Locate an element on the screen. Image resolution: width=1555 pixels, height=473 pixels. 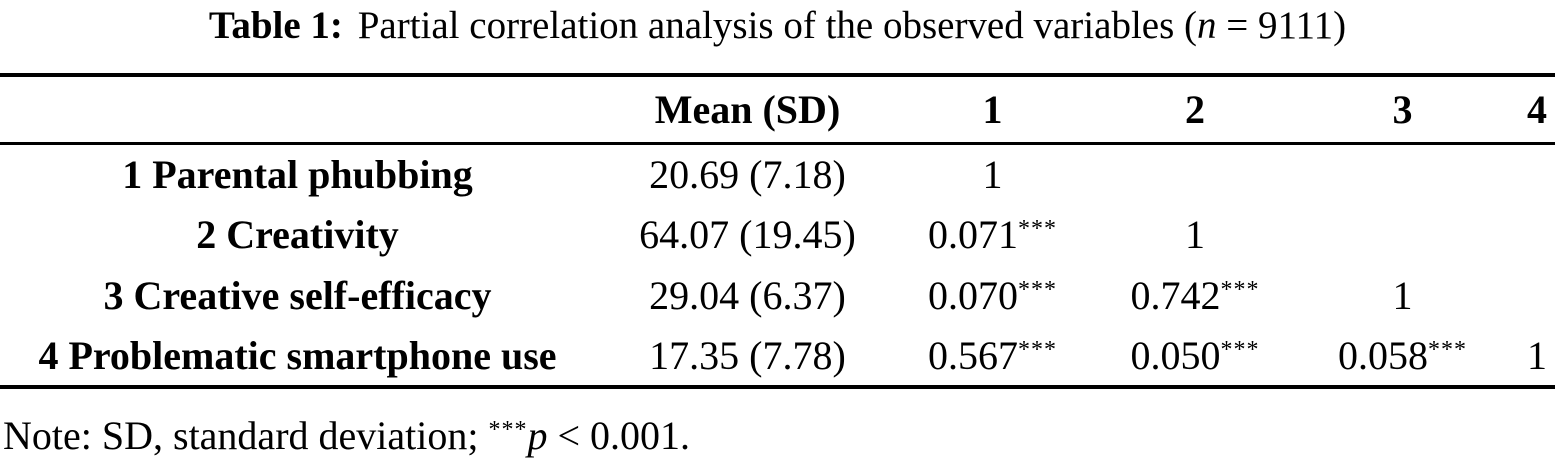
corr-value: 0.050 is located at coordinates (1175, 355).